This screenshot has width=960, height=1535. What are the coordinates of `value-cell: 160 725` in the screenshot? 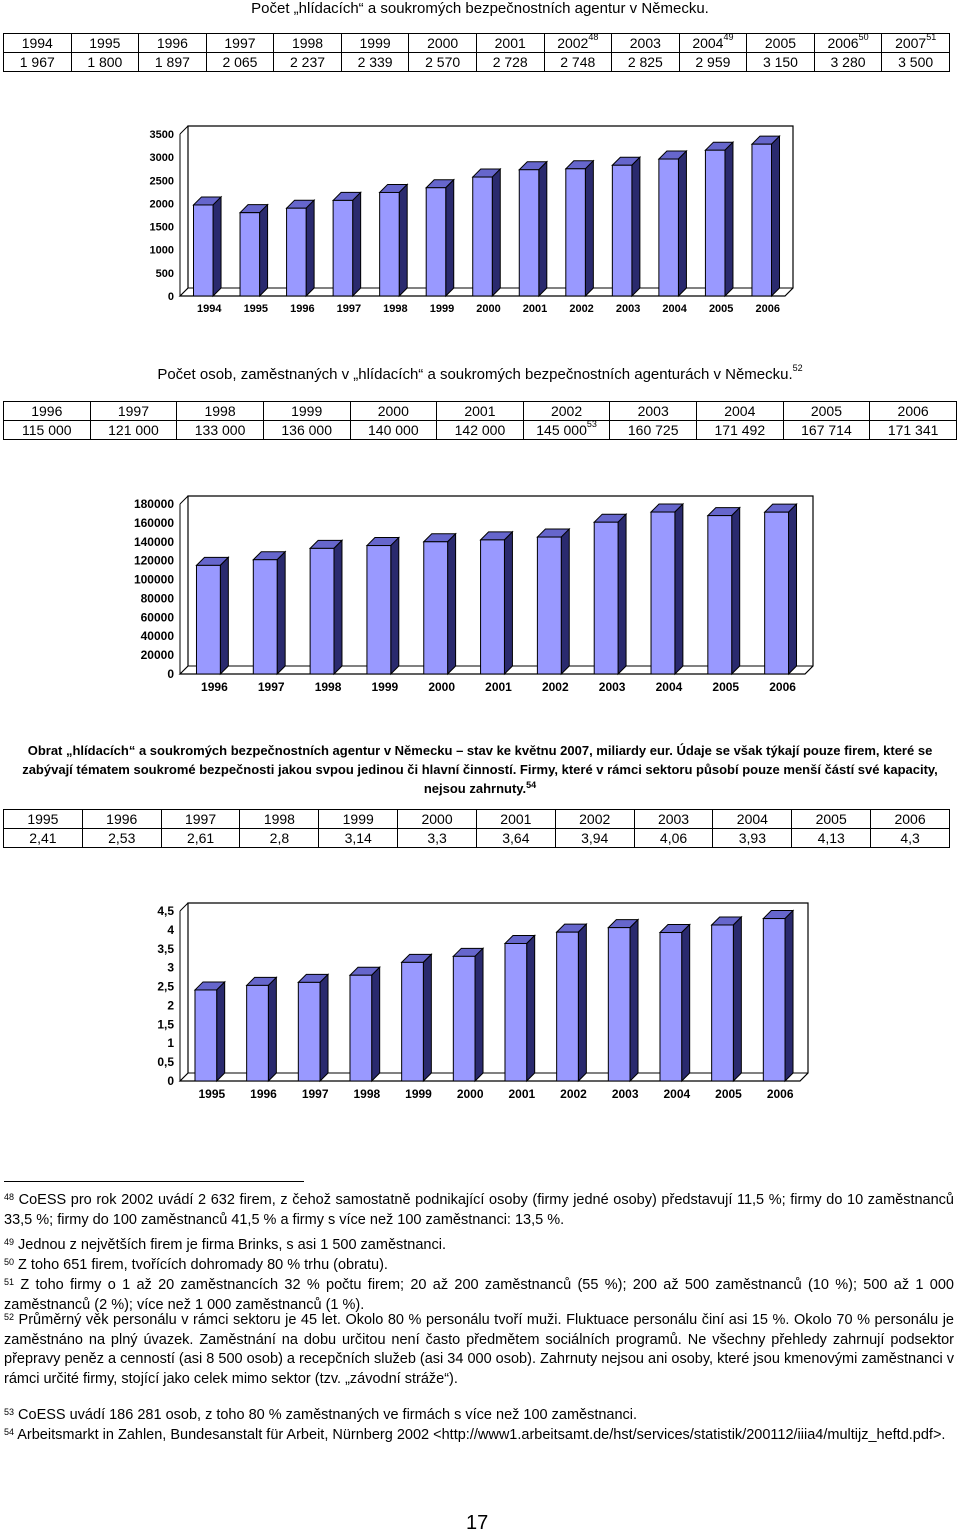 It's located at (653, 430).